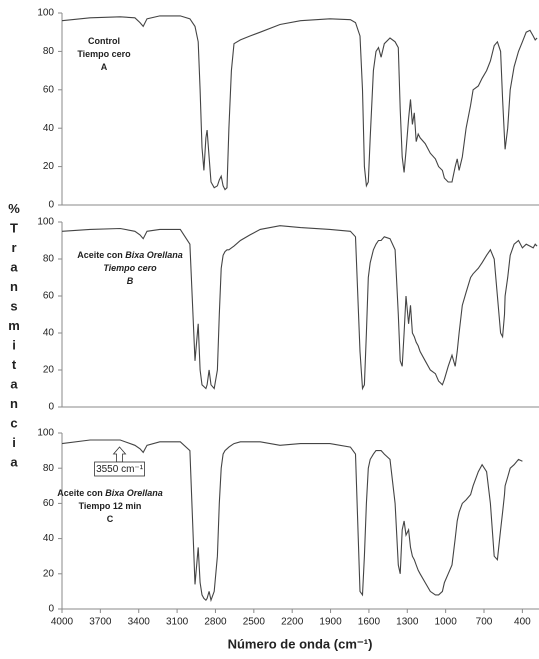 Image resolution: width=539 pixels, height=659 pixels. I want to click on annotation: Tiempo 12 min, so click(110, 506).